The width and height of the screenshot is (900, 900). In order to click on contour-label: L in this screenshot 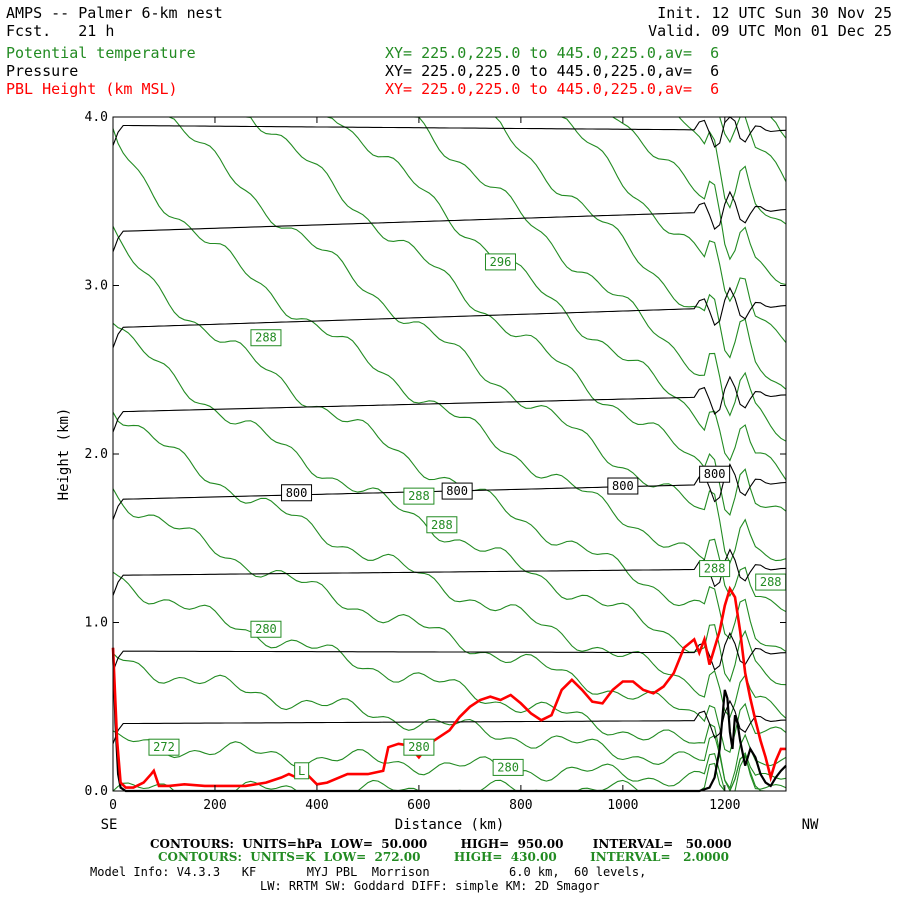, I will do `click(302, 771)`.